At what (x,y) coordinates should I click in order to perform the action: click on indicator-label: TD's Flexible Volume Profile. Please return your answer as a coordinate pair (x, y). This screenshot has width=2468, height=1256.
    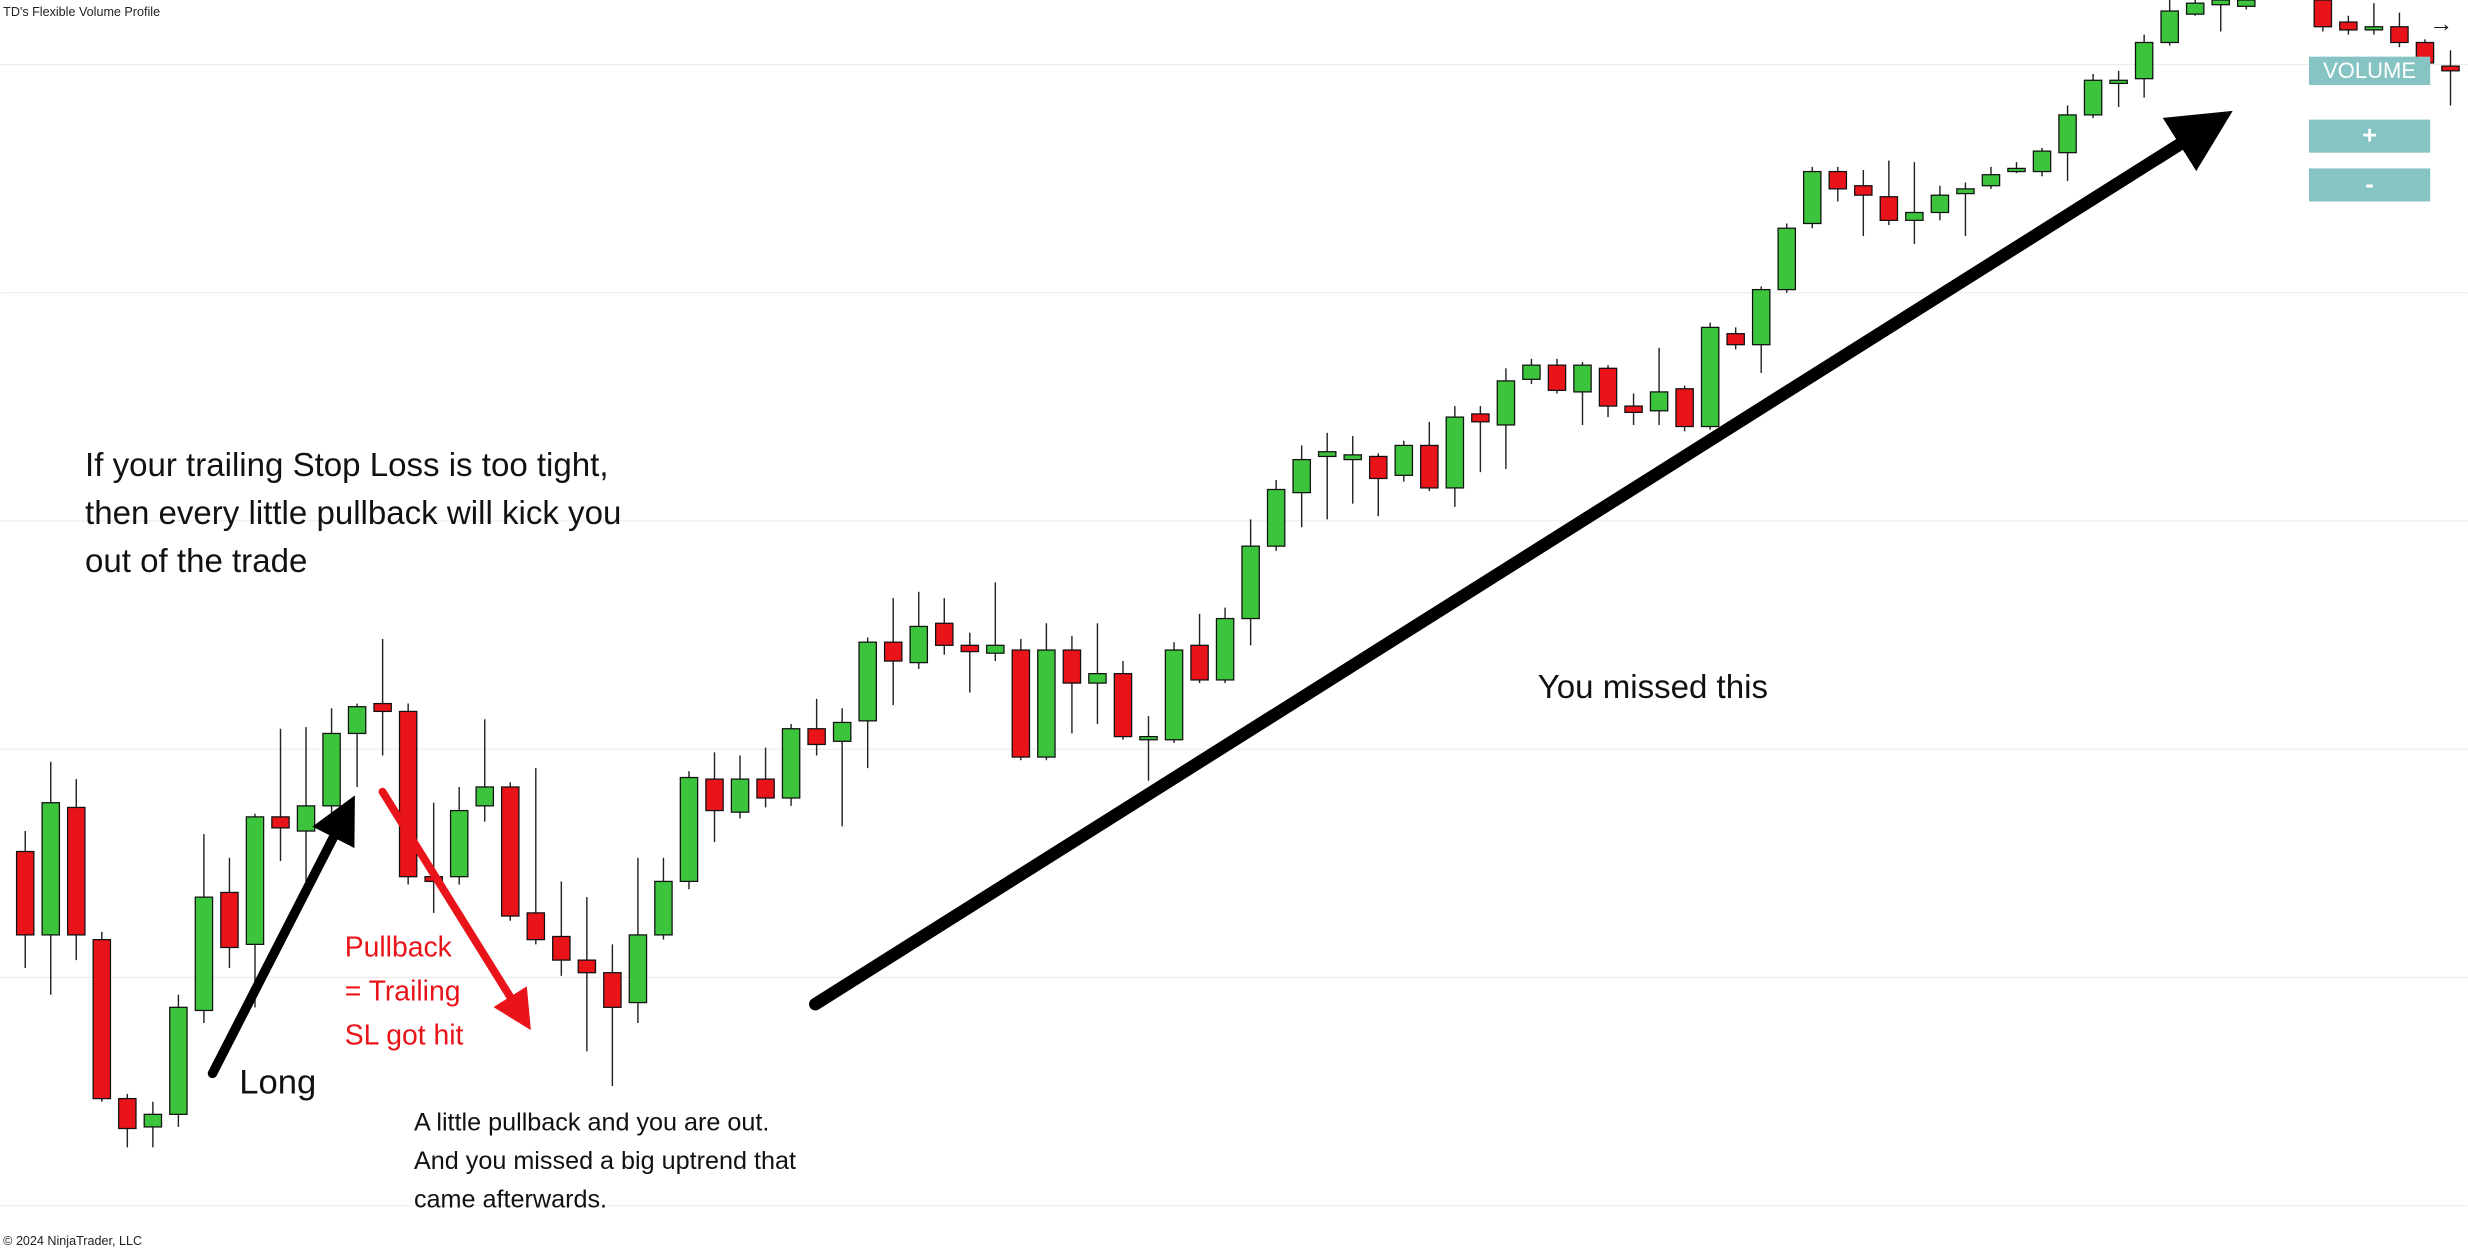
    Looking at the image, I should click on (81, 12).